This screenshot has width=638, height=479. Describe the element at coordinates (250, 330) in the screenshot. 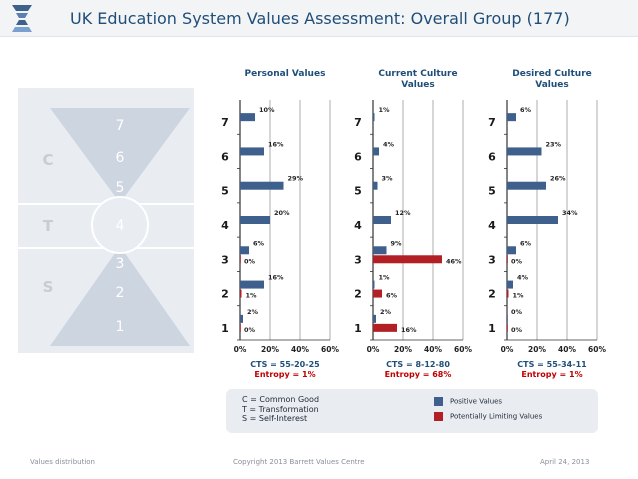

I see `data-label-limiting-level-1: 0%` at that location.